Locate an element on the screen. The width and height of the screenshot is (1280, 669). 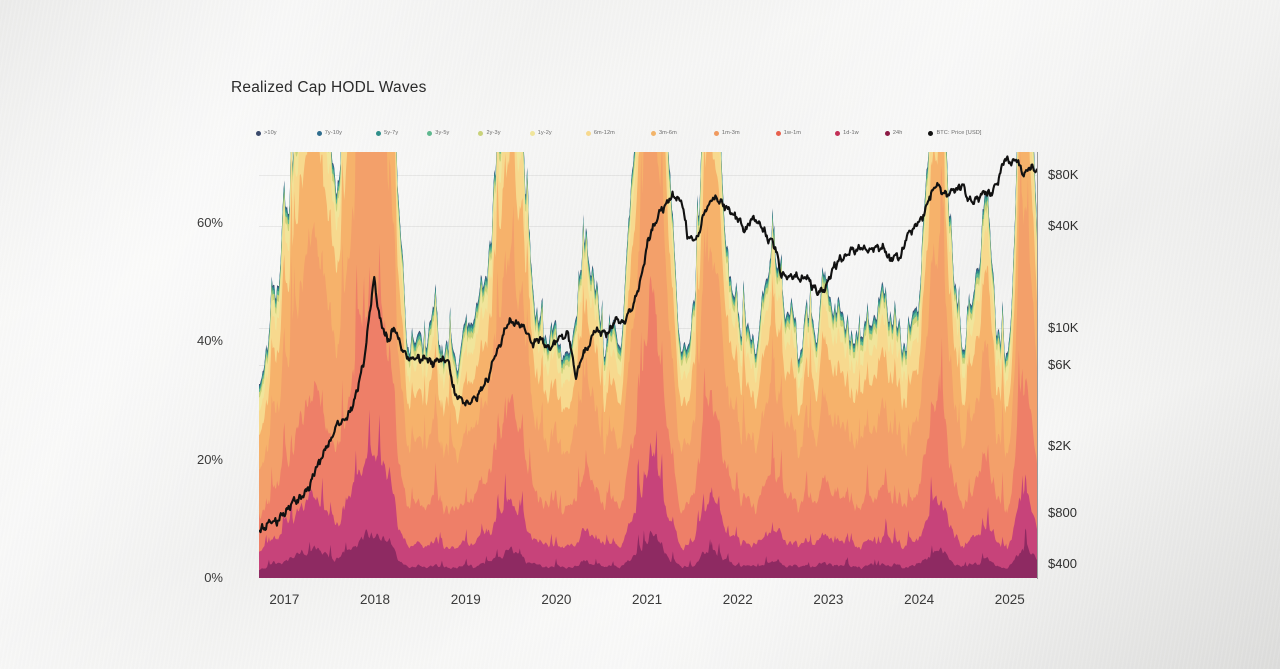
legend-item-label: 3y-5y is located at coordinates (442, 133).